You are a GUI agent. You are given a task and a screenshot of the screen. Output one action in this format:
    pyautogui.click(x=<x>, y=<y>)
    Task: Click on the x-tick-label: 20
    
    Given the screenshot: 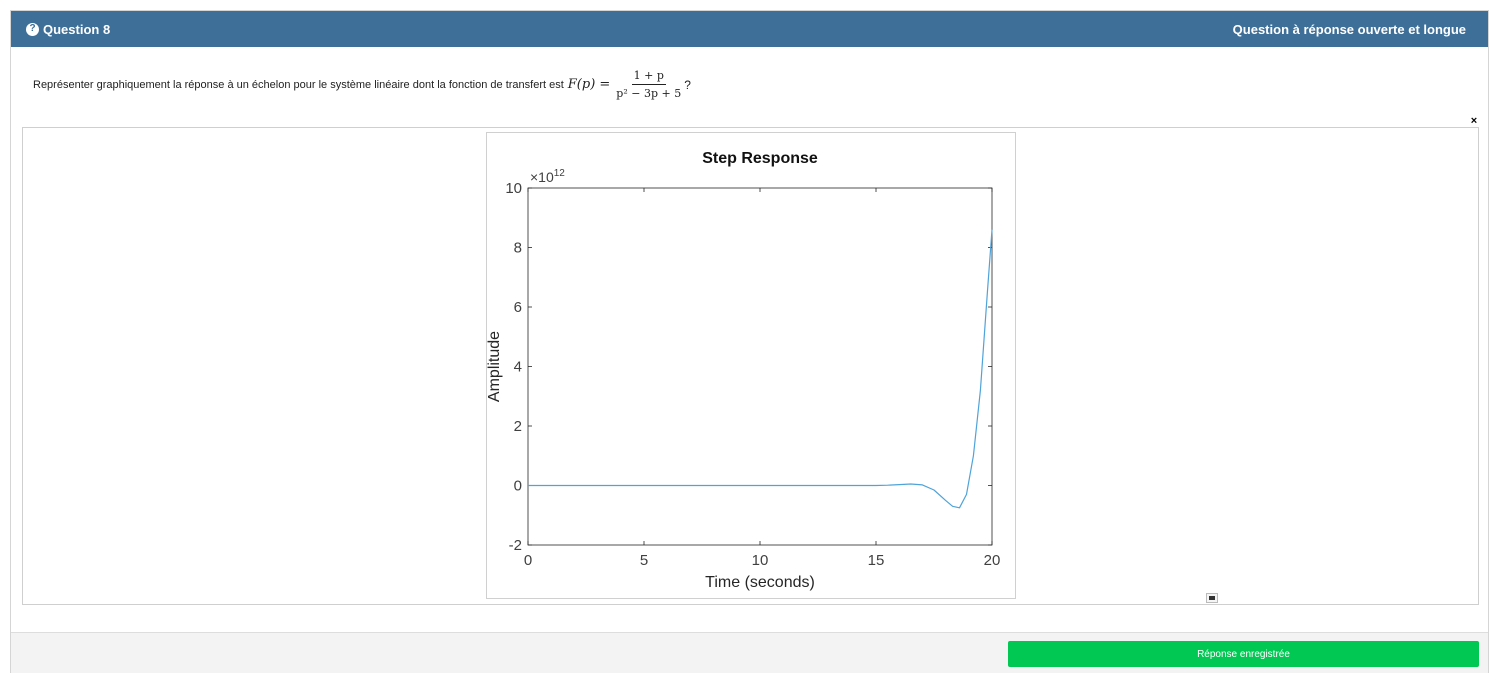 What is the action you would take?
    pyautogui.click(x=992, y=560)
    